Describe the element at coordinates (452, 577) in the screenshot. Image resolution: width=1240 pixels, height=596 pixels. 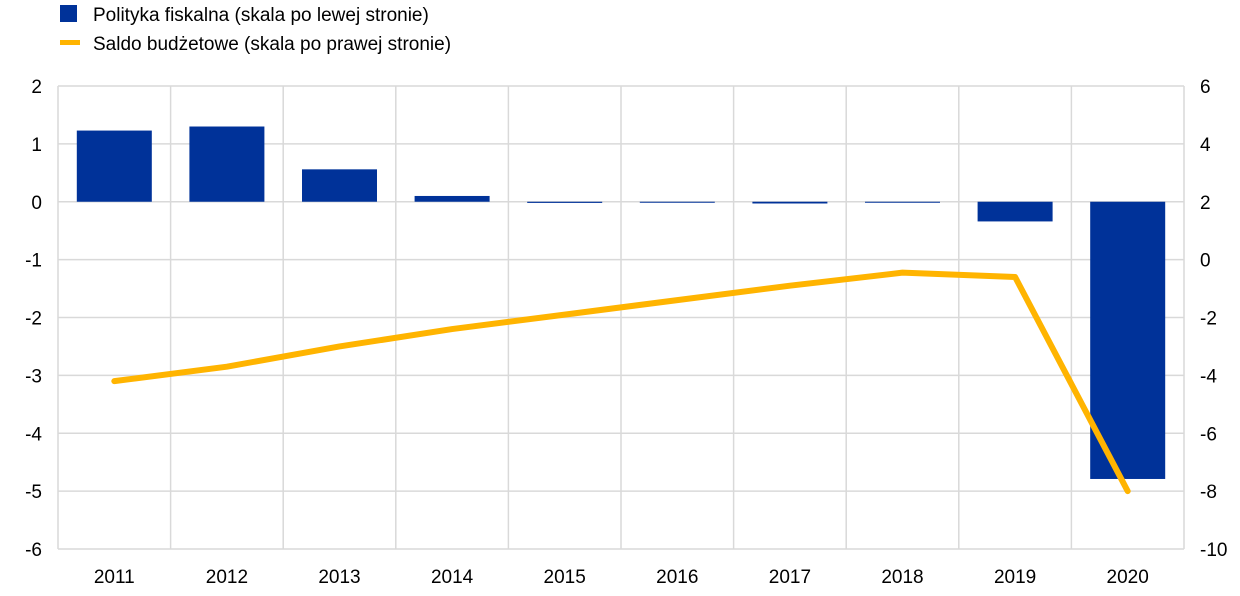
I see `x-tick-label: 2014` at that location.